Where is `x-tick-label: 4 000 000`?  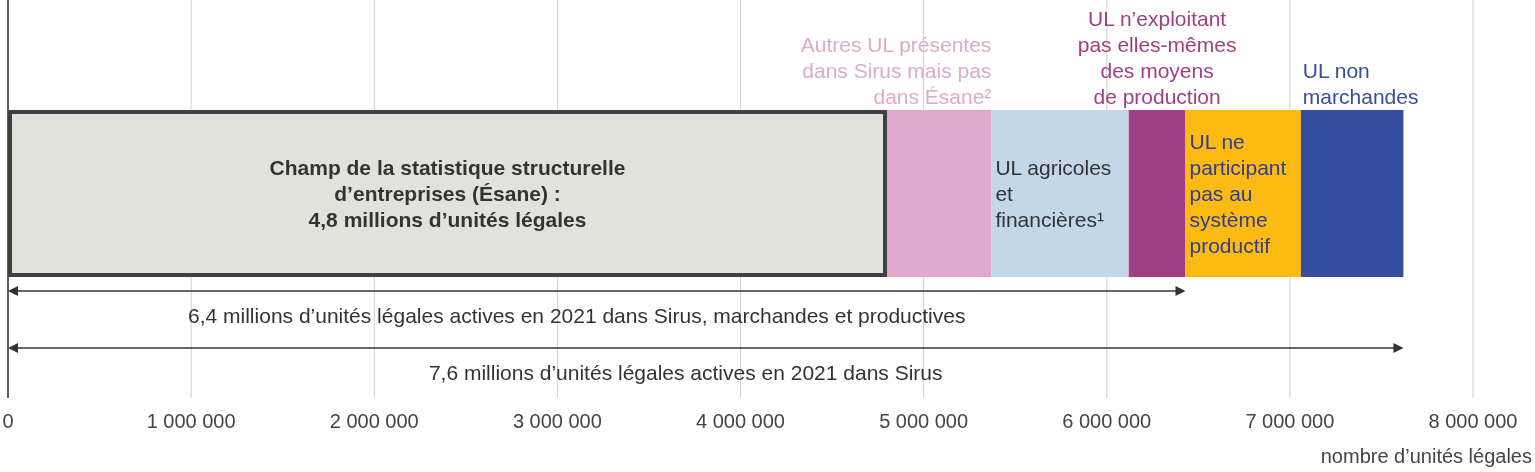
x-tick-label: 4 000 000 is located at coordinates (740, 421).